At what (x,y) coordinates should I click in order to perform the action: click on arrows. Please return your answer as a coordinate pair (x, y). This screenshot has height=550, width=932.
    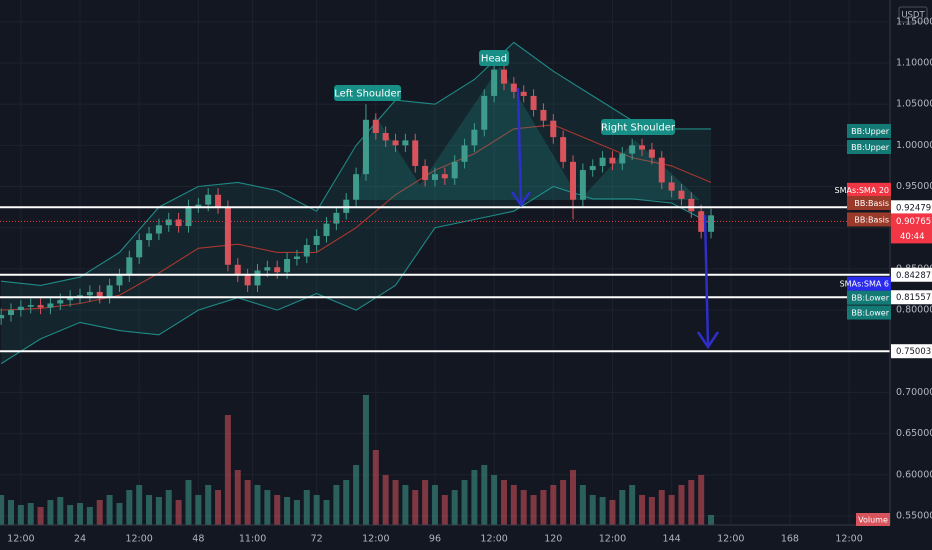
    Looking at the image, I should click on (615, 218).